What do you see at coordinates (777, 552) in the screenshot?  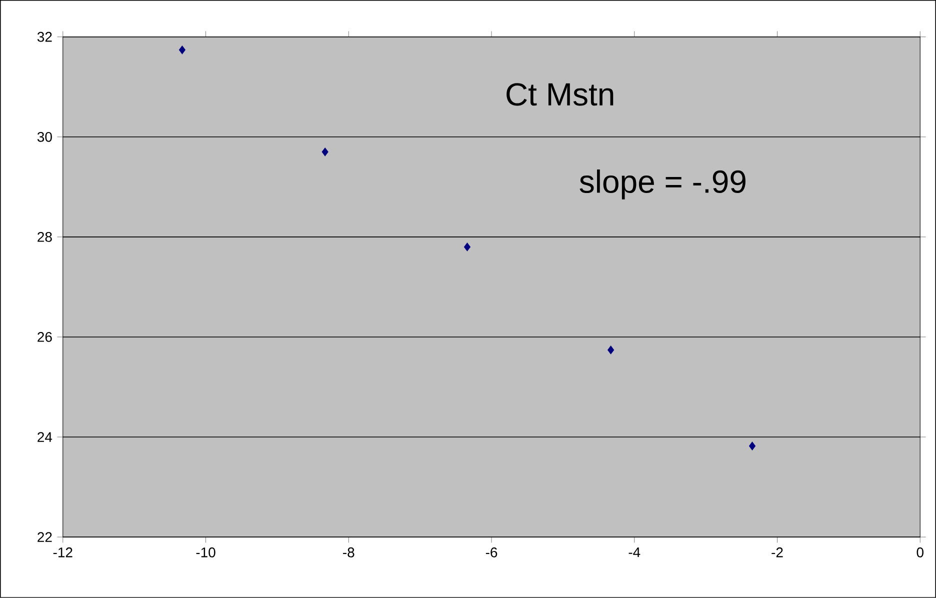 I see `x-tick-label: -2` at bounding box center [777, 552].